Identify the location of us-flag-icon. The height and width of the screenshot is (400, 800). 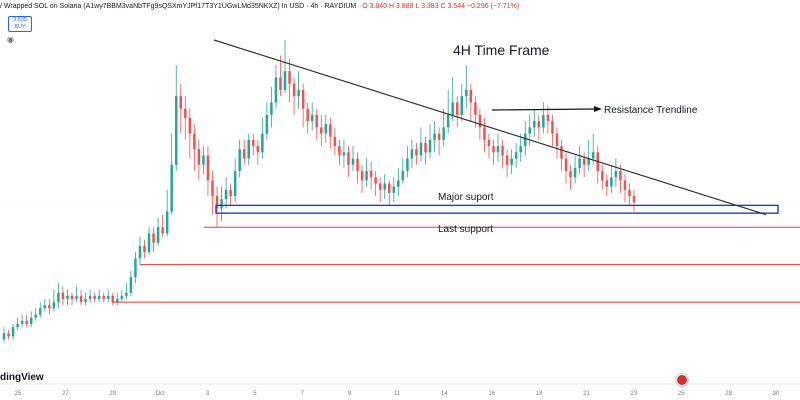
(682, 380).